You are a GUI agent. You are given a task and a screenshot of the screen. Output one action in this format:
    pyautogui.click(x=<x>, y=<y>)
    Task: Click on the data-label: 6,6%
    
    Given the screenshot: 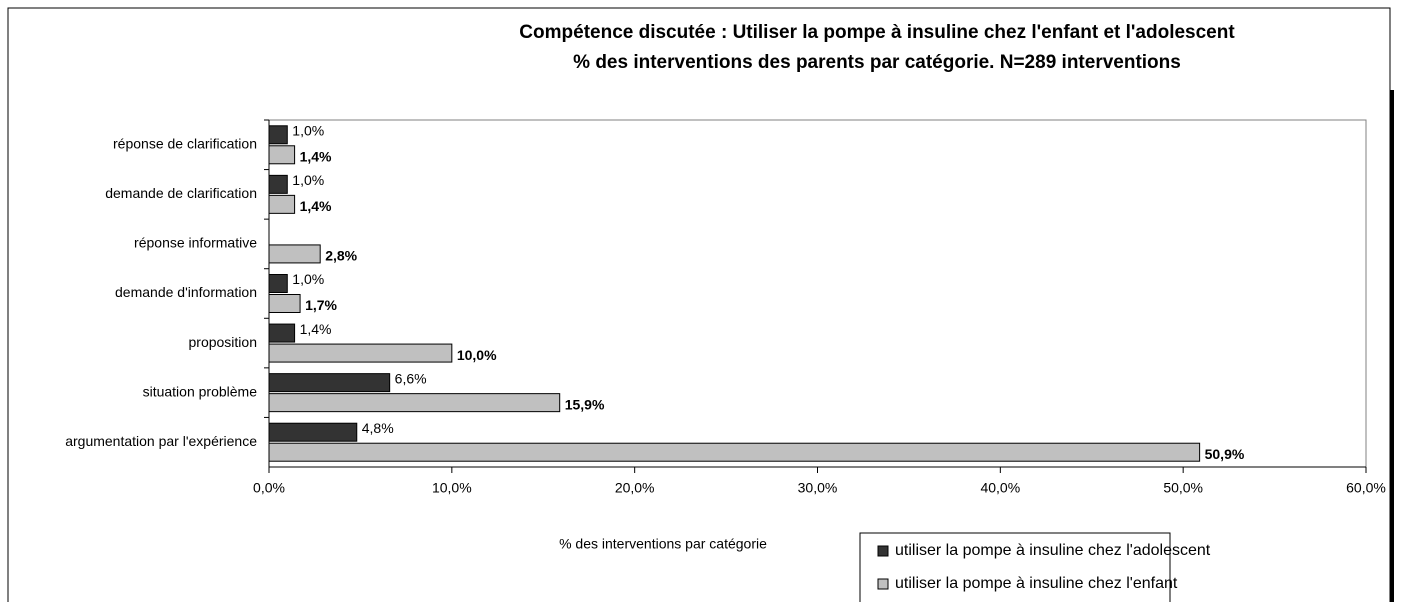 What is the action you would take?
    pyautogui.click(x=411, y=378)
    